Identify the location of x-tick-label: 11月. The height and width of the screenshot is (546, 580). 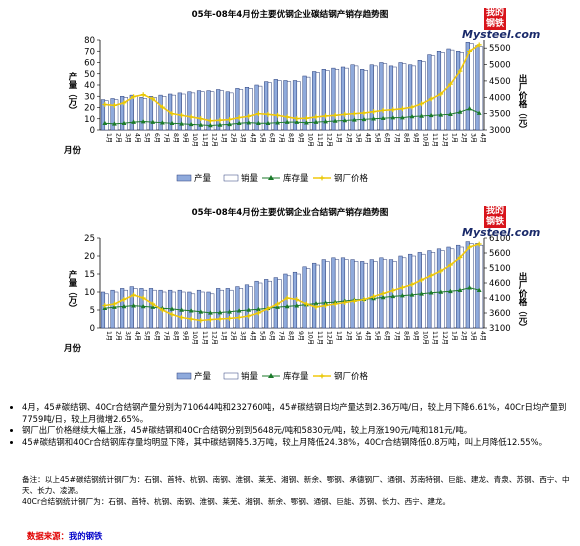
(434, 338).